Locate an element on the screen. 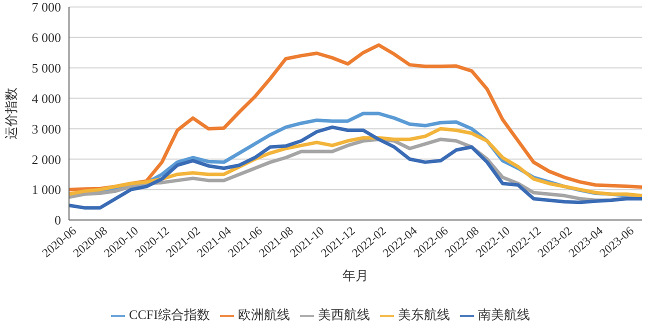 The width and height of the screenshot is (648, 327). y-tick-label: 4 000 is located at coordinates (46, 98).